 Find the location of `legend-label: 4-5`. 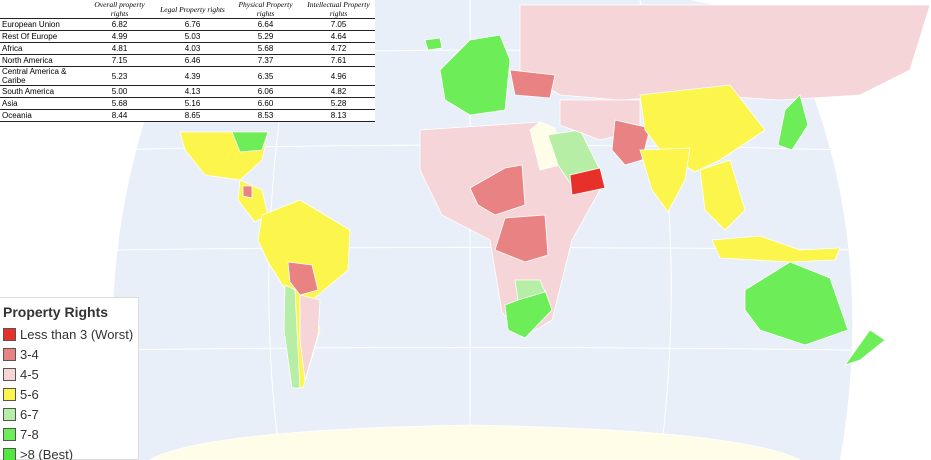

legend-label: 4-5 is located at coordinates (29, 374).